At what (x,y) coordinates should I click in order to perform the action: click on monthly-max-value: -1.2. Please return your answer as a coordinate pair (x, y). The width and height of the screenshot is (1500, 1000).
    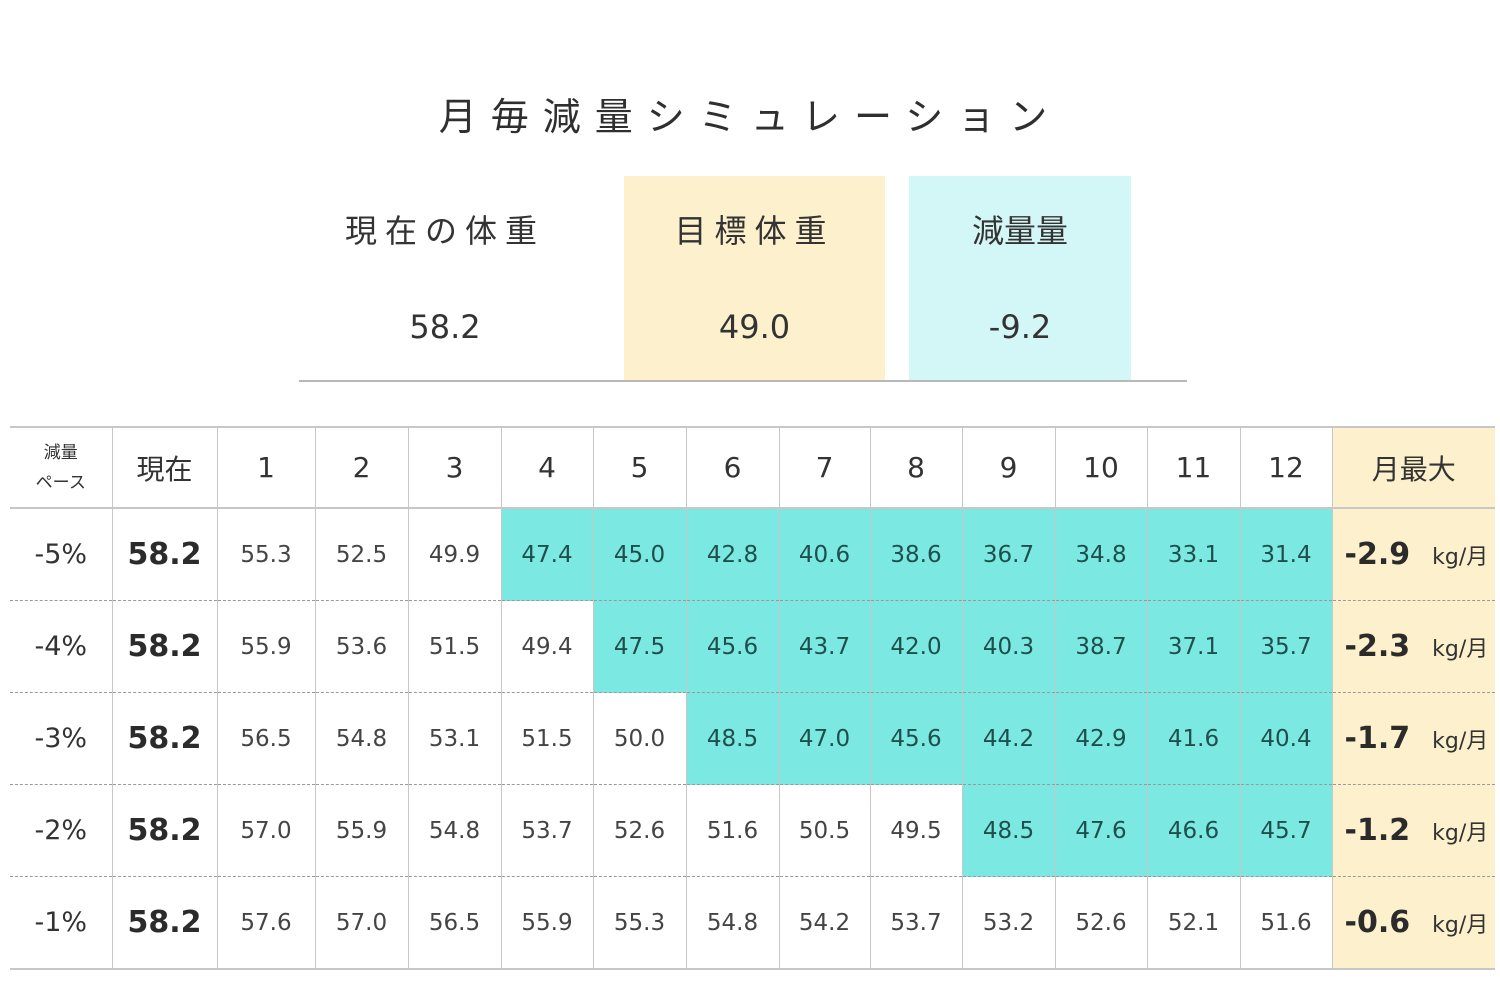
    Looking at the image, I should click on (1377, 830).